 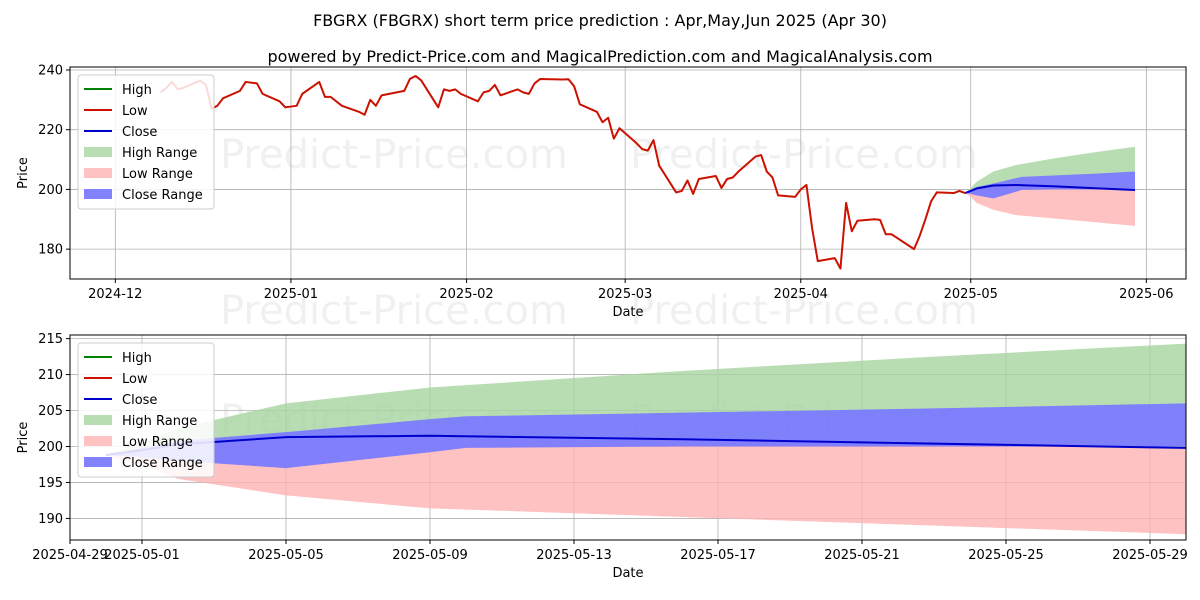 What do you see at coordinates (142, 555) in the screenshot?
I see `x-tick-label: 2025-05-01` at bounding box center [142, 555].